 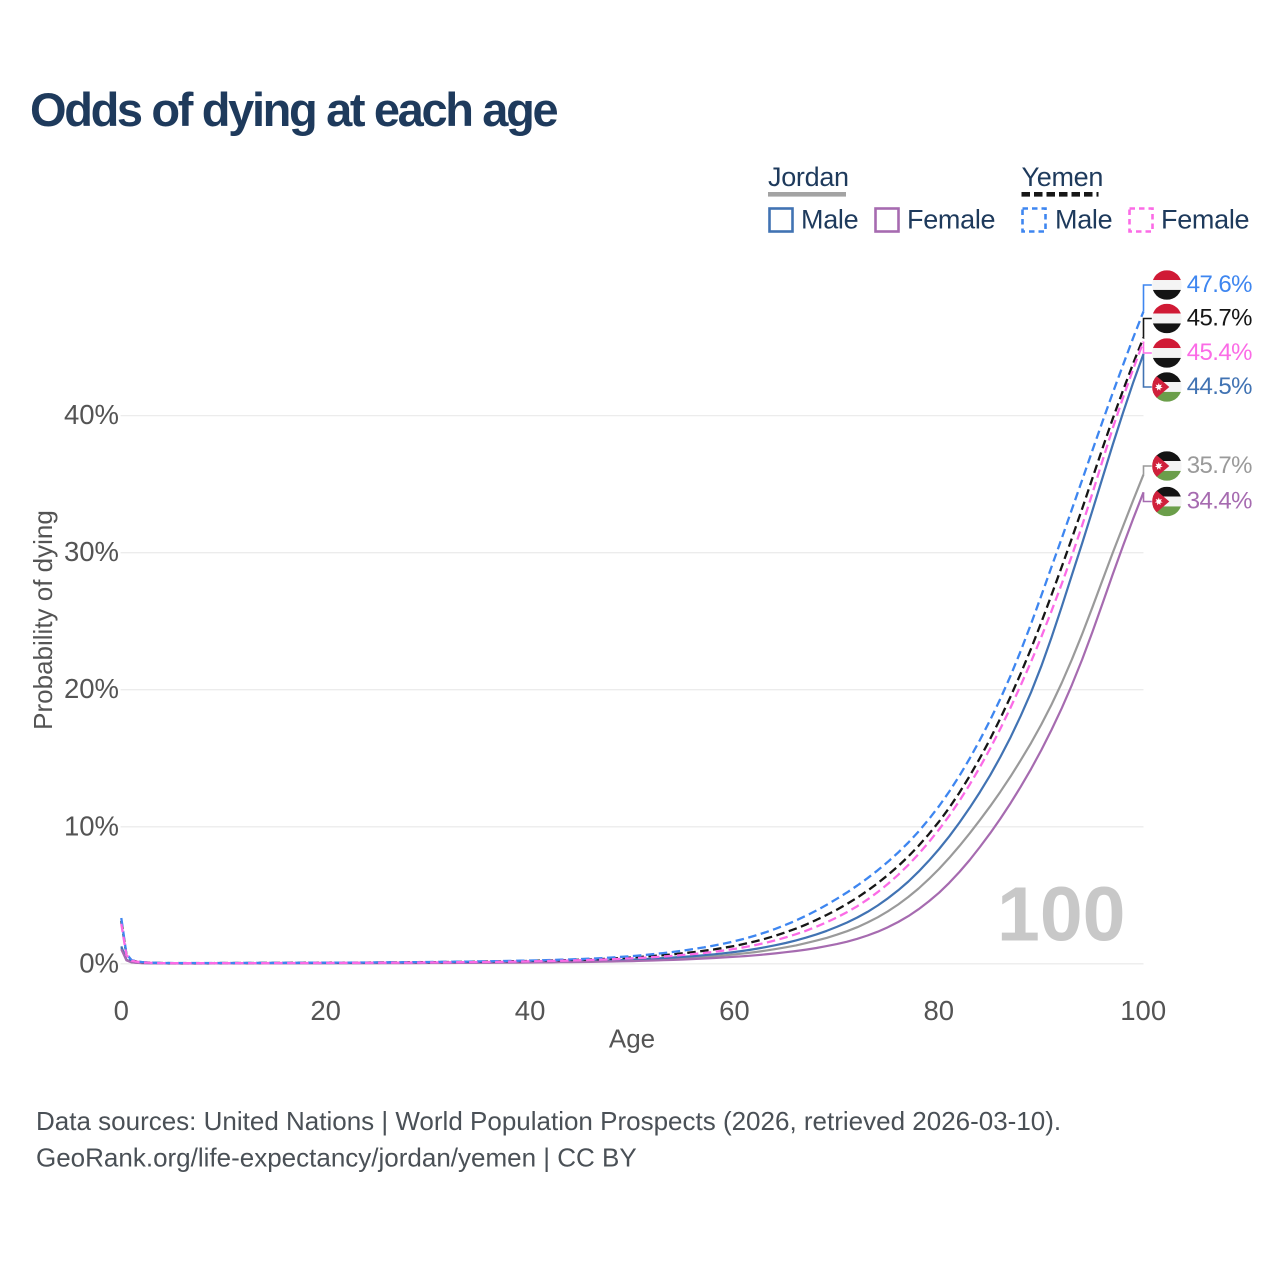 I want to click on svg-text: 30%, so click(x=91, y=551).